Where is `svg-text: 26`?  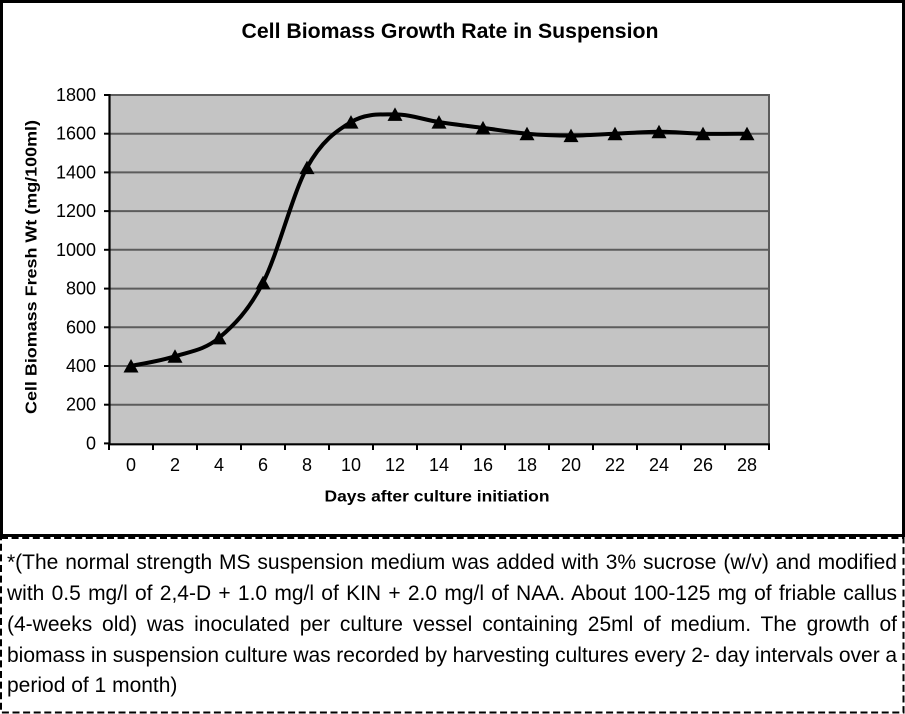
svg-text: 26 is located at coordinates (703, 465).